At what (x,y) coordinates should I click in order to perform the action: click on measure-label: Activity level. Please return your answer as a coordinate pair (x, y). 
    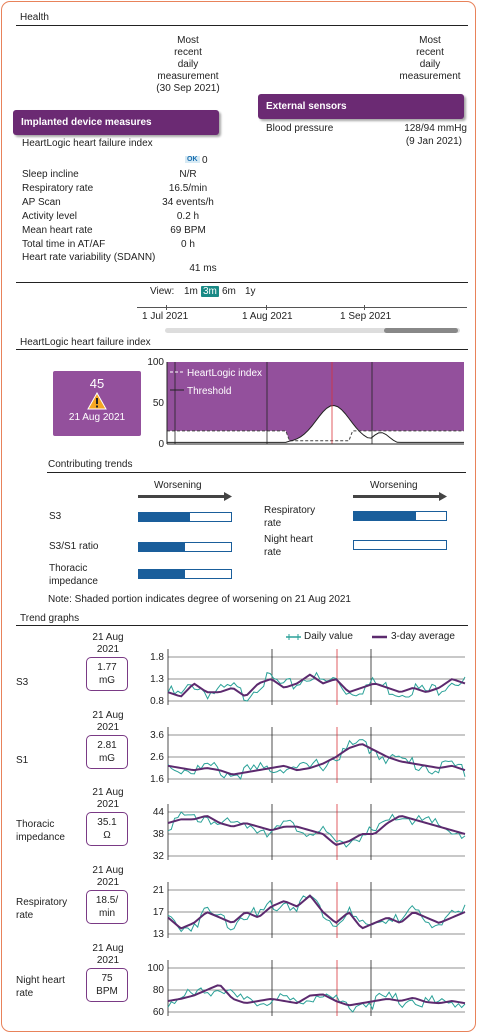
    Looking at the image, I should click on (50, 216).